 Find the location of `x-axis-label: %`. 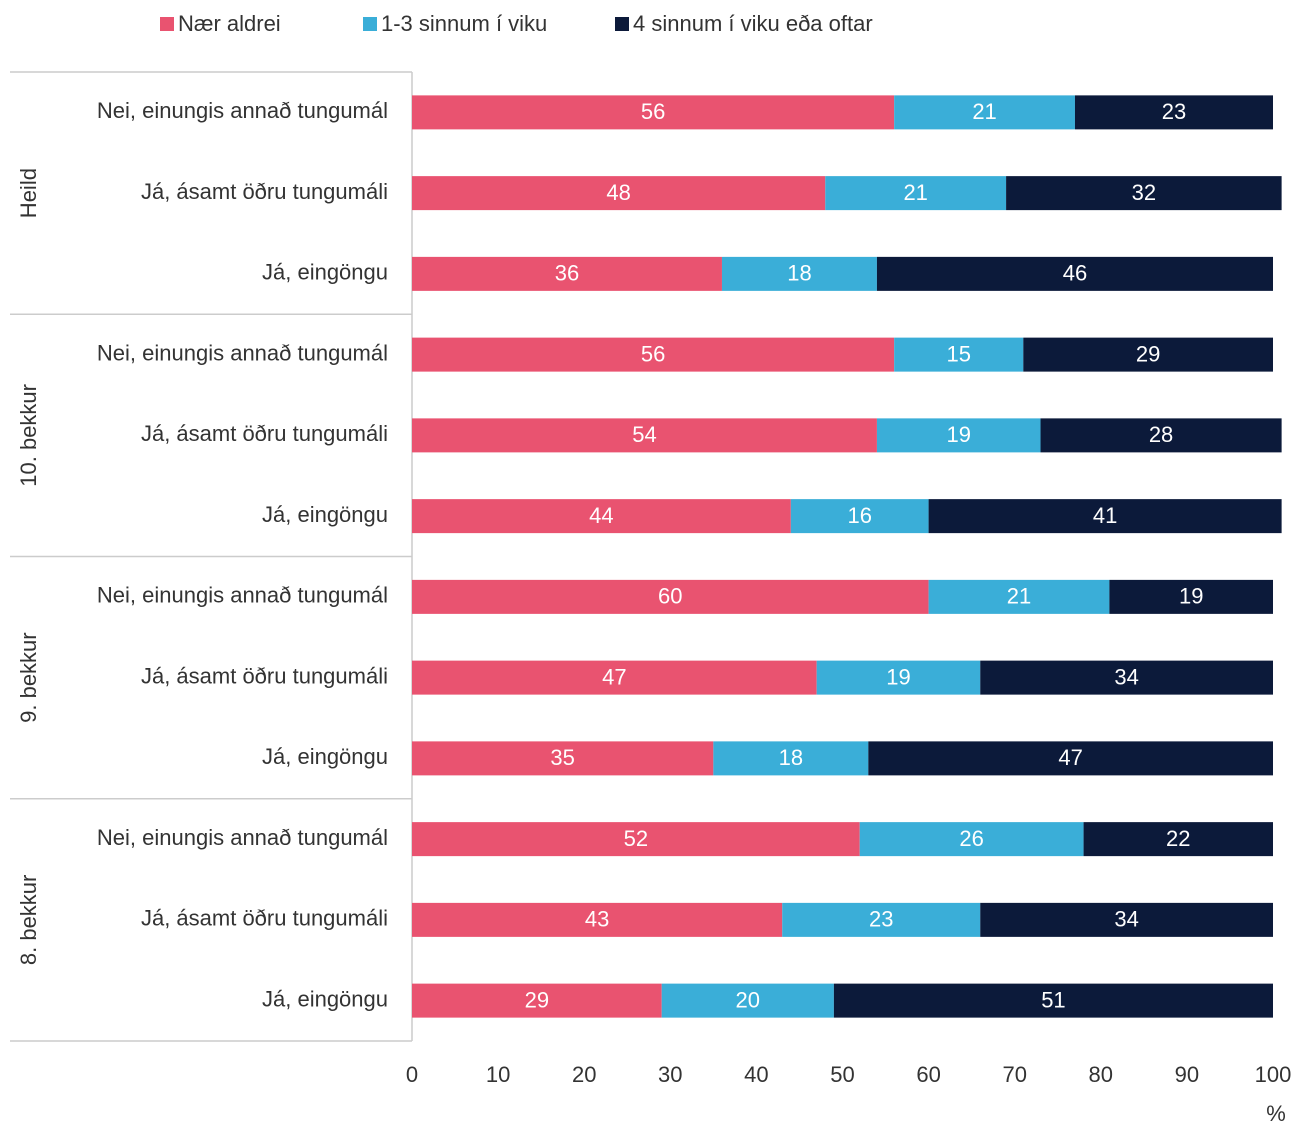

x-axis-label: % is located at coordinates (1276, 1113).